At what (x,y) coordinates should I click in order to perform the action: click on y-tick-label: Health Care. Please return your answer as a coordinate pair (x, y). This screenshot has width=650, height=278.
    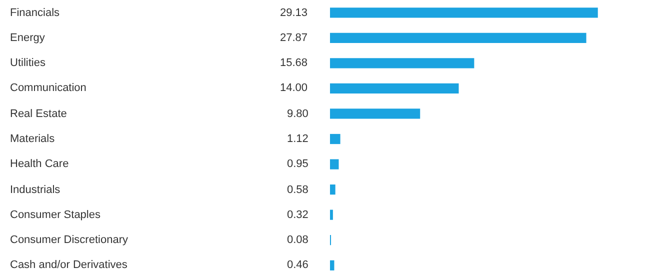
    Looking at the image, I should click on (39, 164).